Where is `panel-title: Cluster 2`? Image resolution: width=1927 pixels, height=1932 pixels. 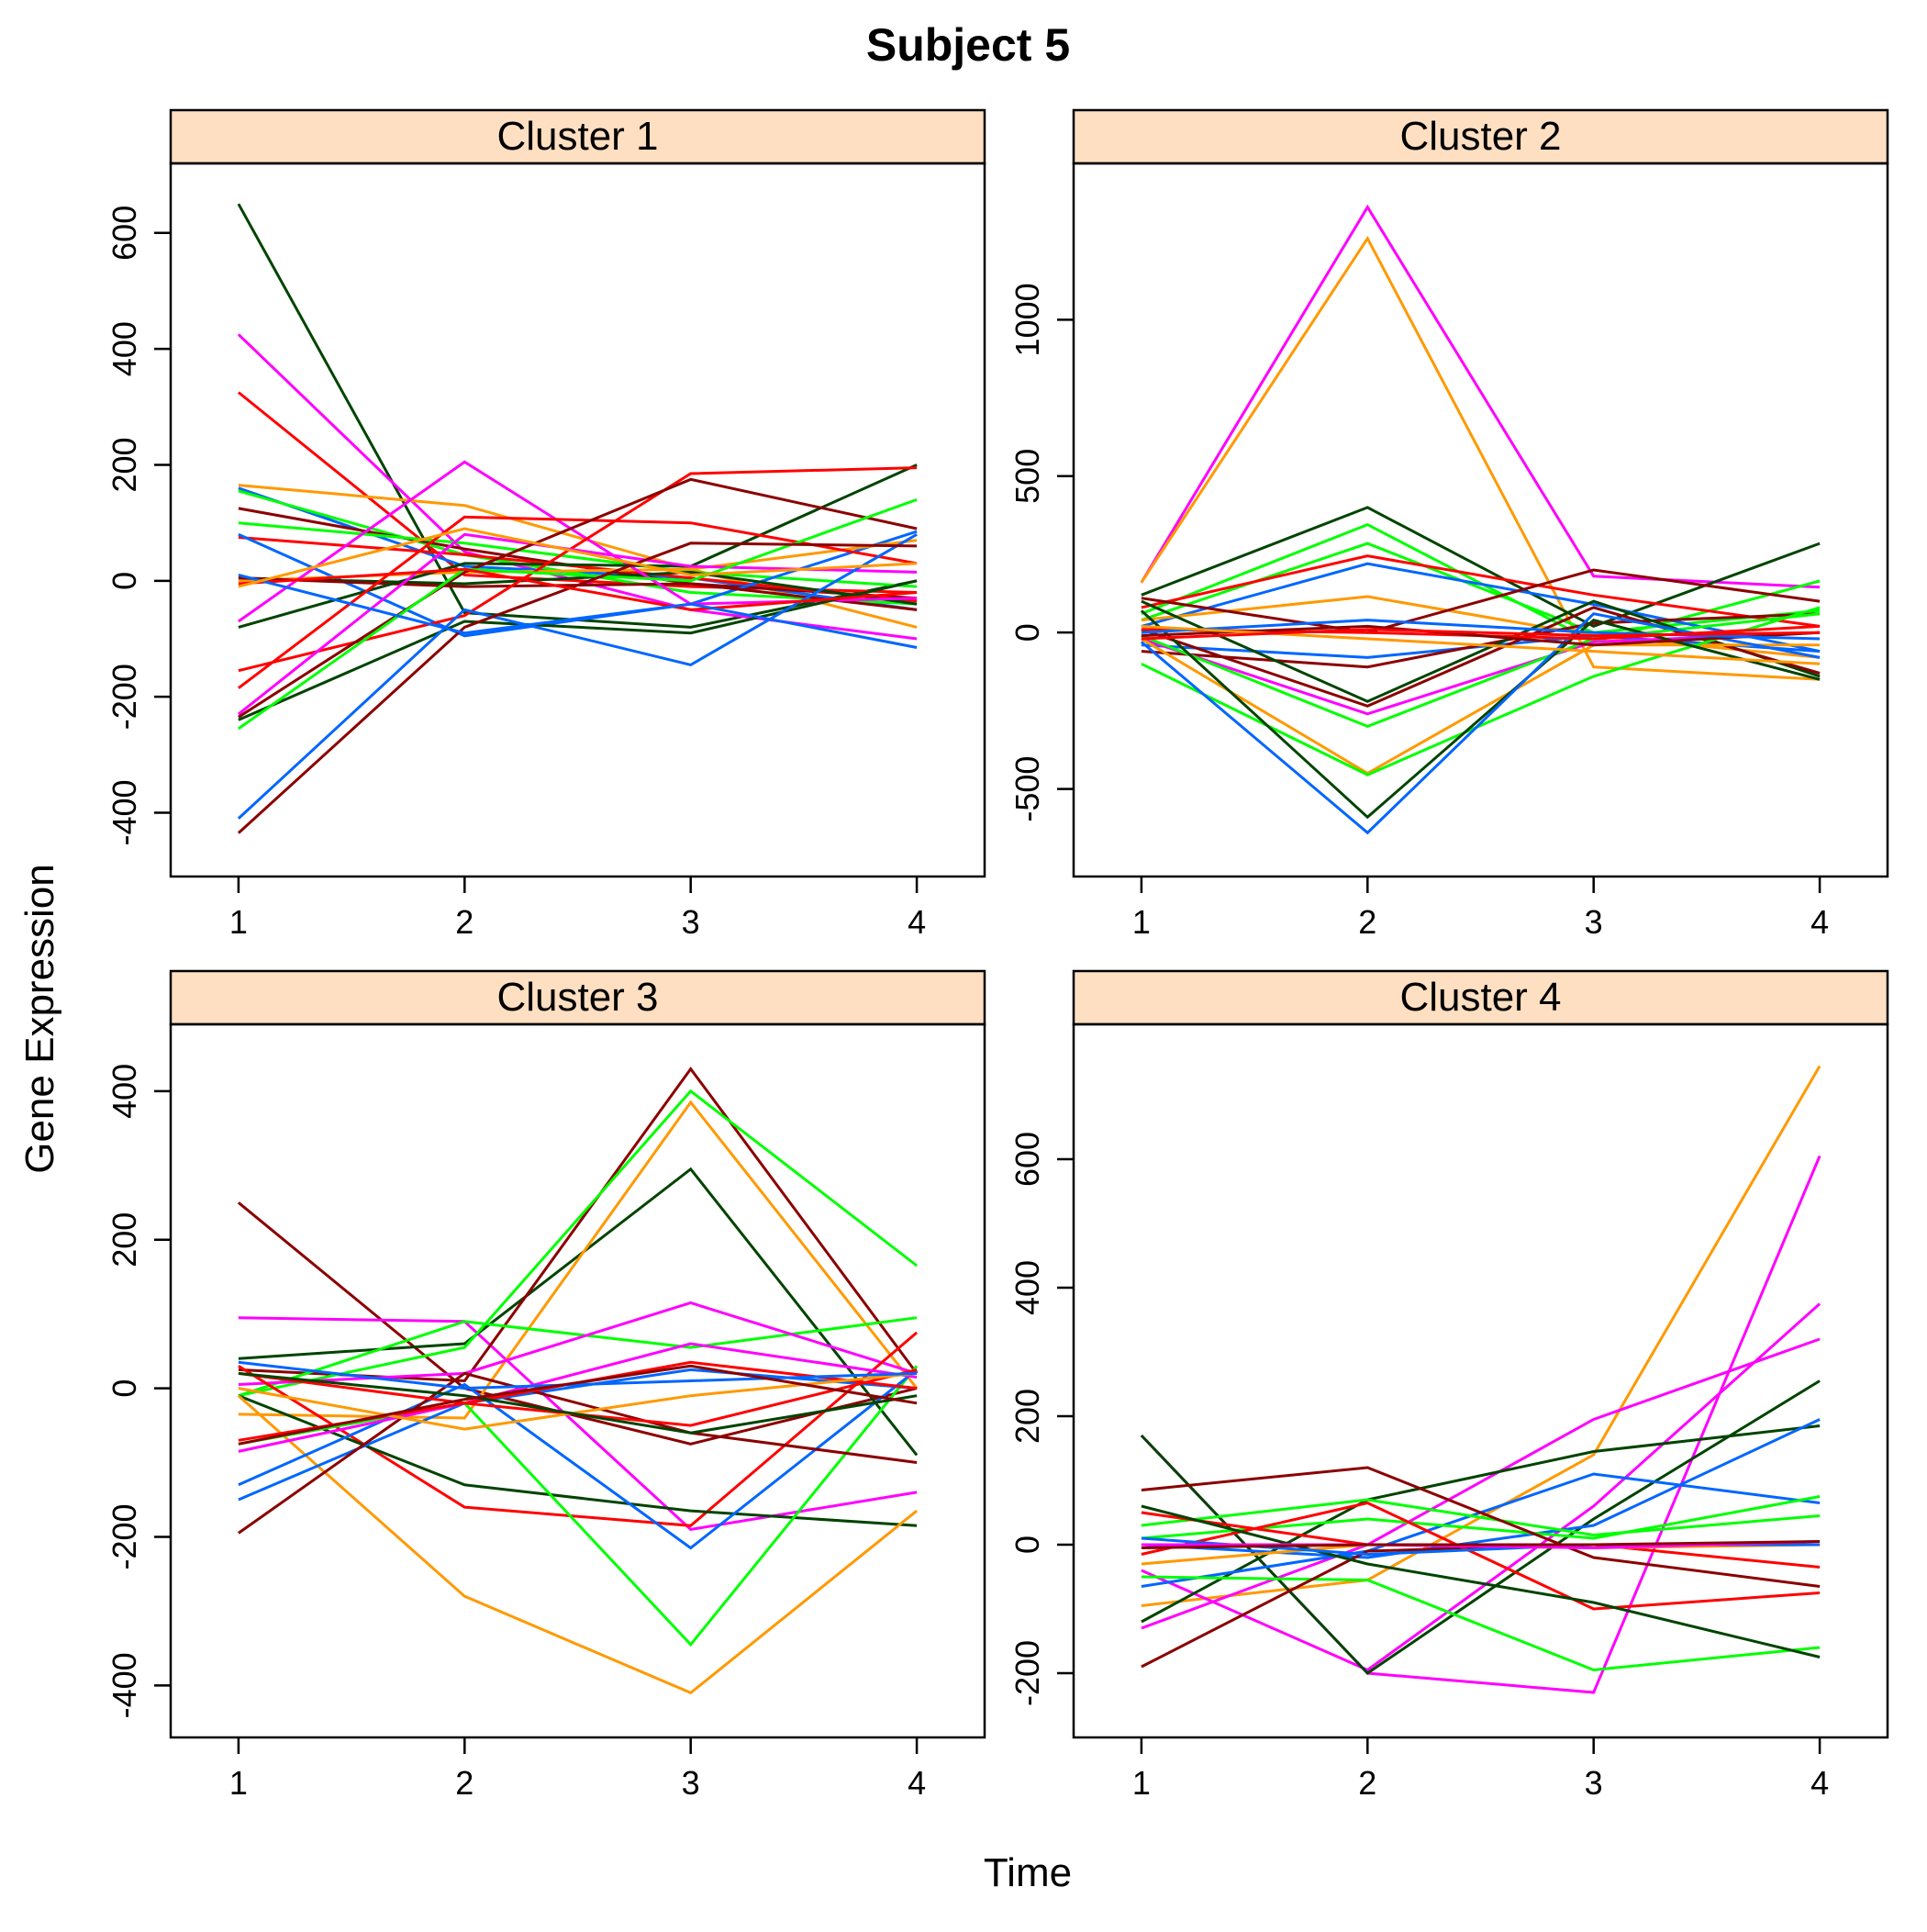
panel-title: Cluster 2 is located at coordinates (1480, 136).